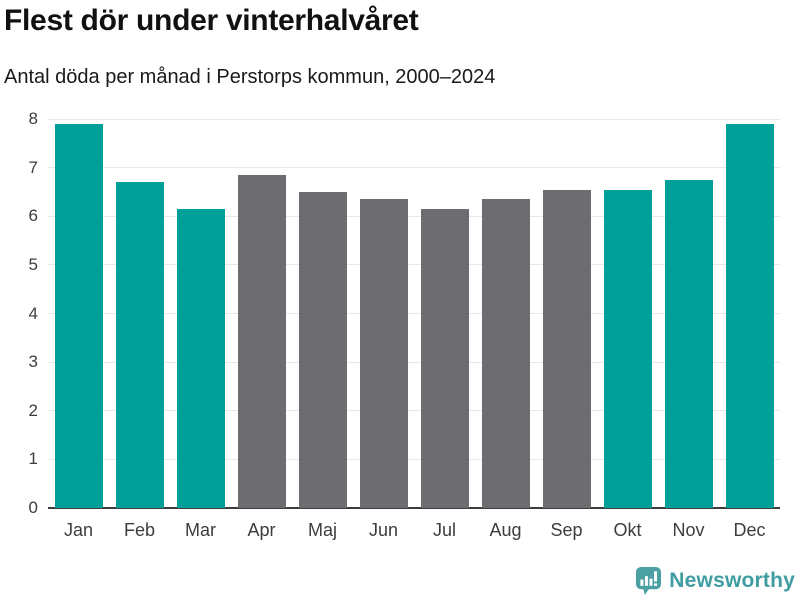 The height and width of the screenshot is (600, 800). Describe the element at coordinates (33, 264) in the screenshot. I see `y-tick-label-5: 5` at that location.